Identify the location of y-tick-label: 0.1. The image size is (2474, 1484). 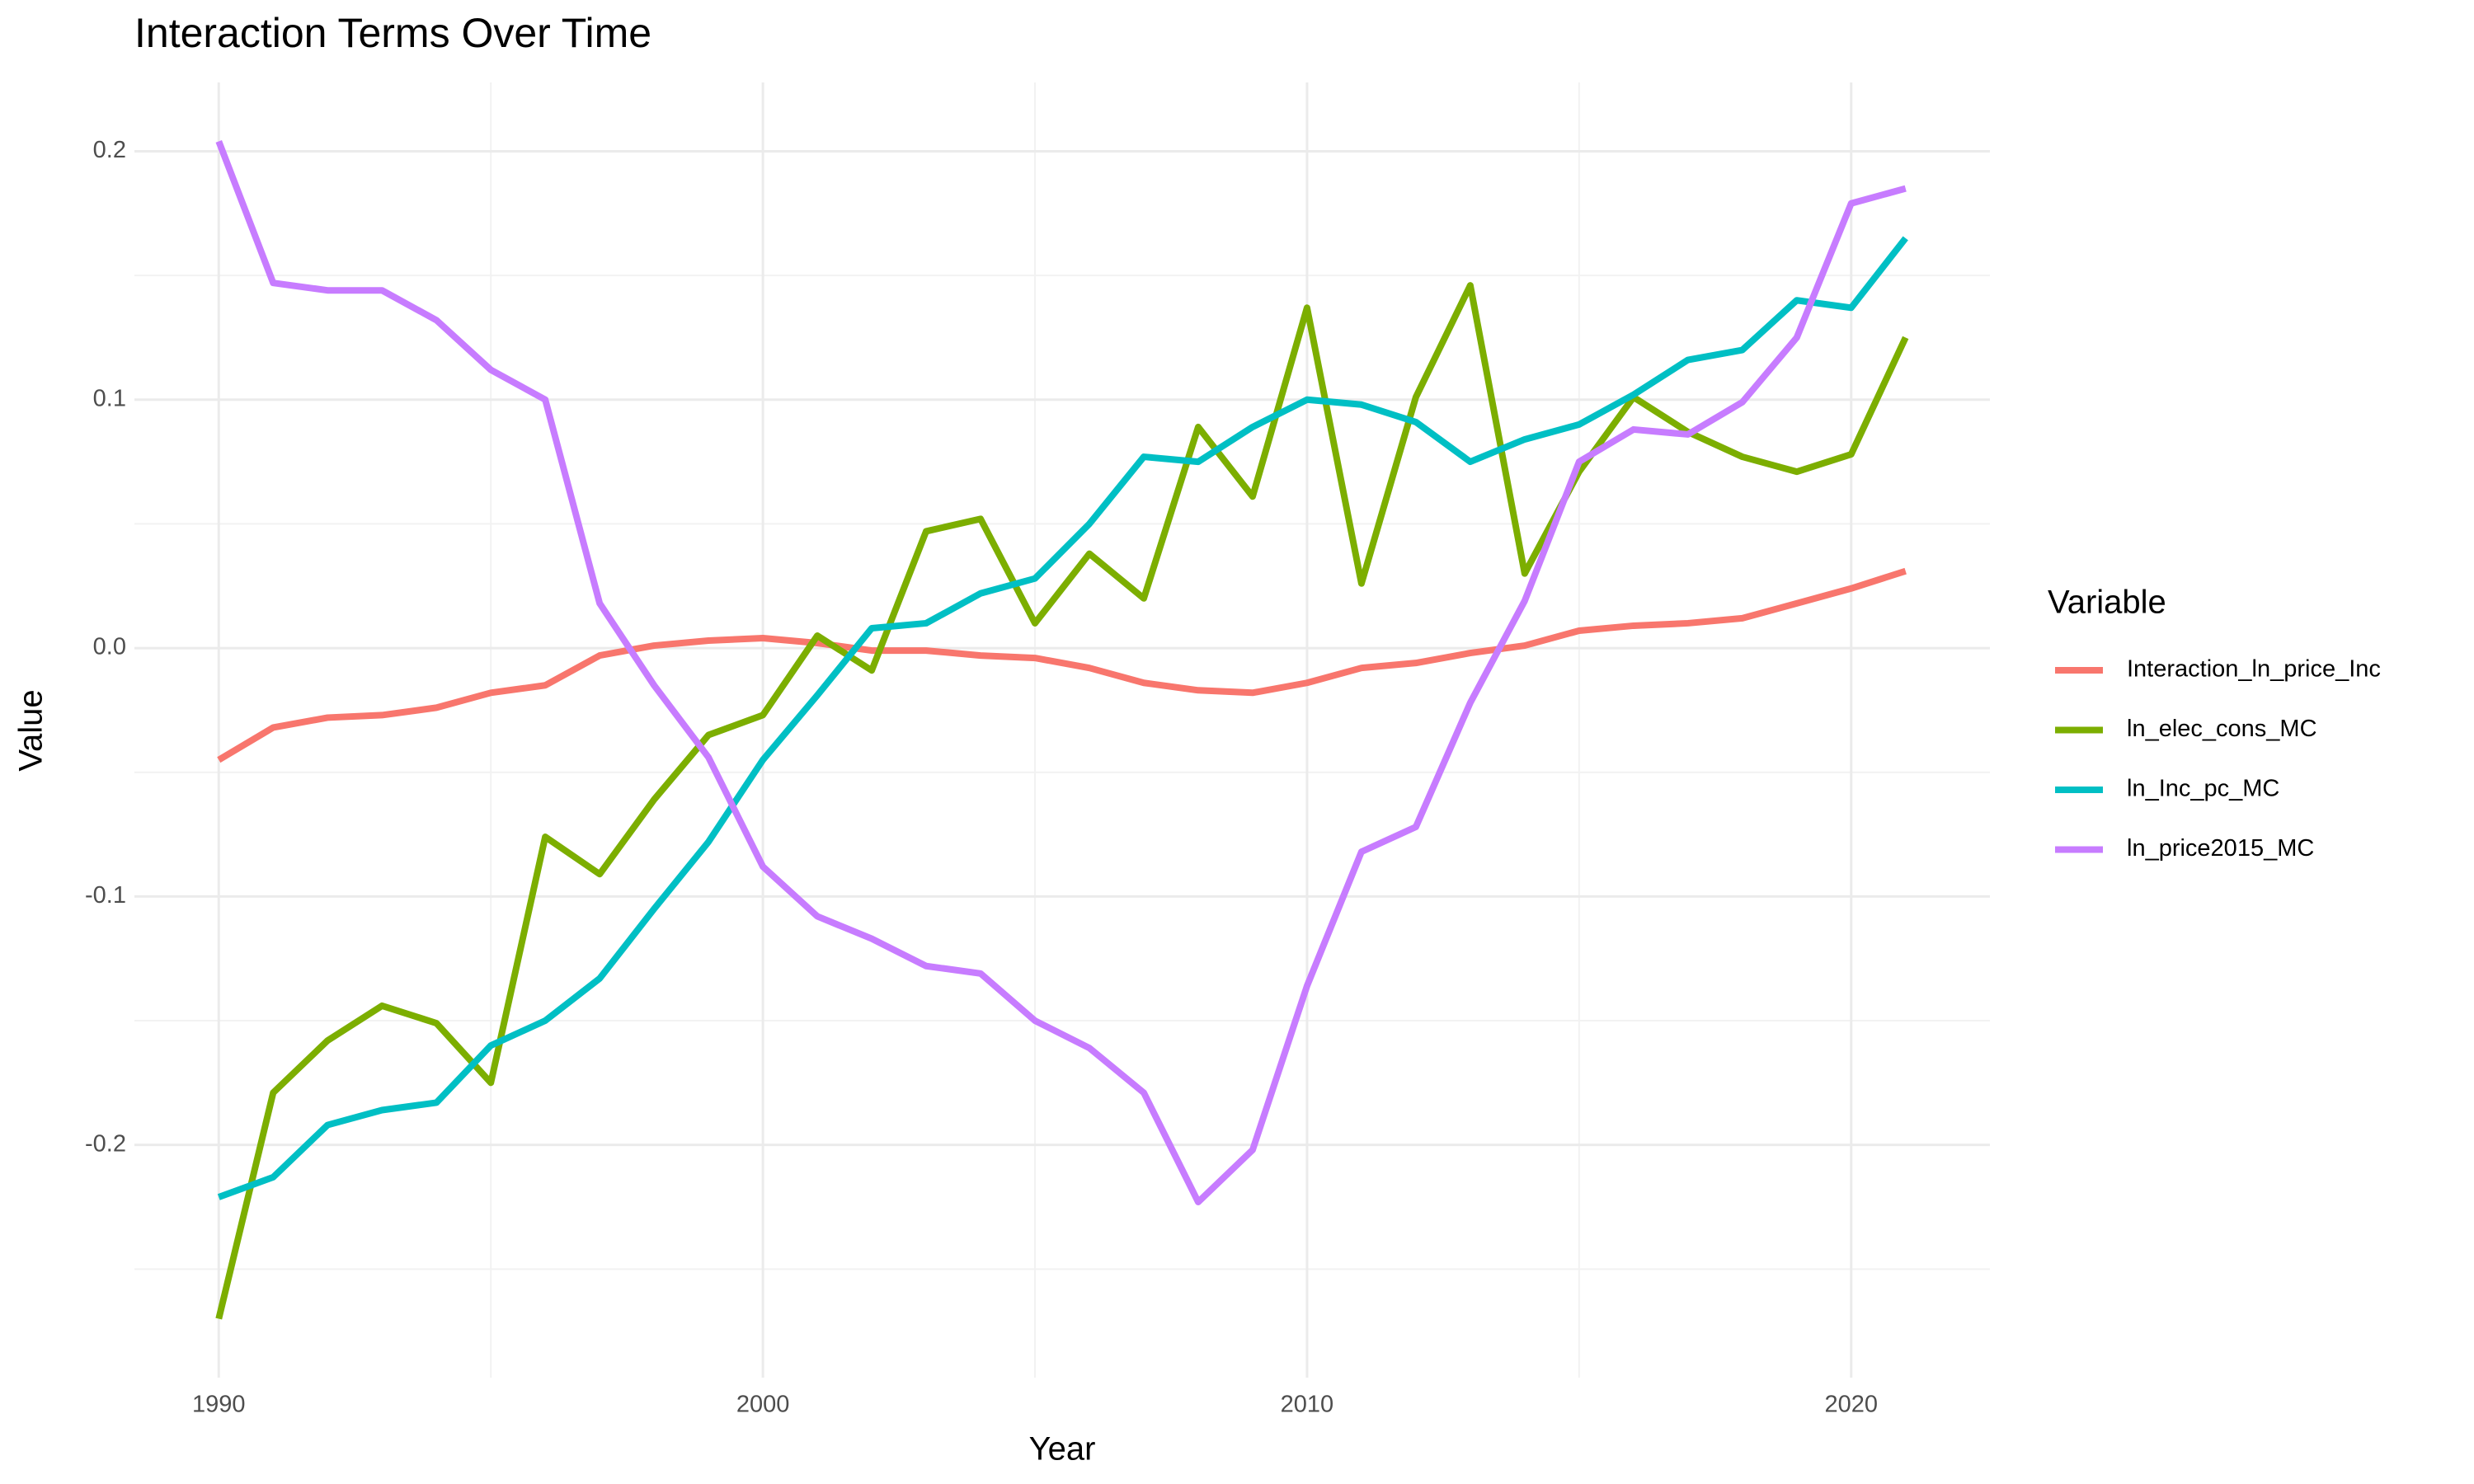
(109, 398).